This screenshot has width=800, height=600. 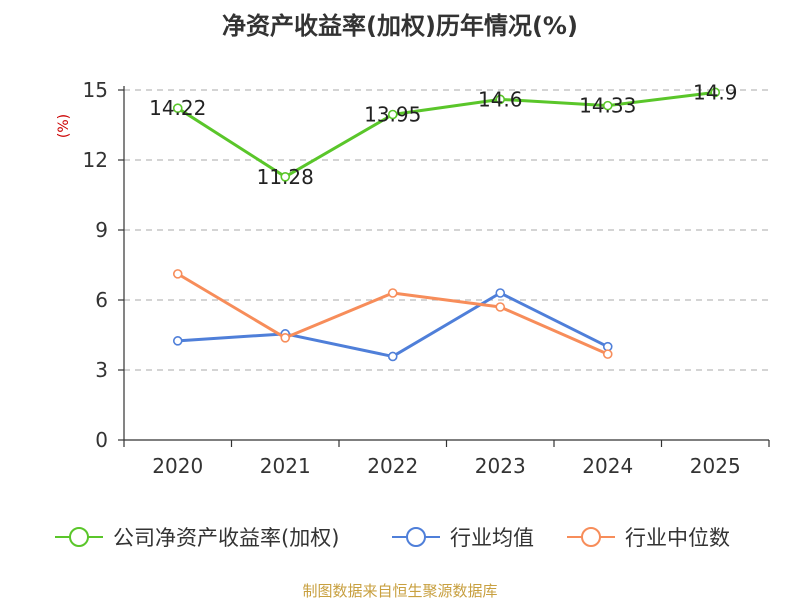 I want to click on y-tick-label: 9, so click(x=101, y=230).